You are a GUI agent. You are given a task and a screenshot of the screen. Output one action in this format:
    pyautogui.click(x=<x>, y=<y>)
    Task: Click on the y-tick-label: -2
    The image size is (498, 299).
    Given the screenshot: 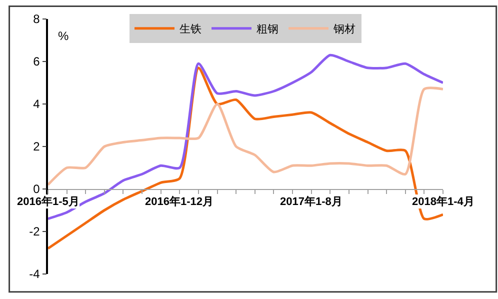 What is the action you would take?
    pyautogui.click(x=34, y=231)
    